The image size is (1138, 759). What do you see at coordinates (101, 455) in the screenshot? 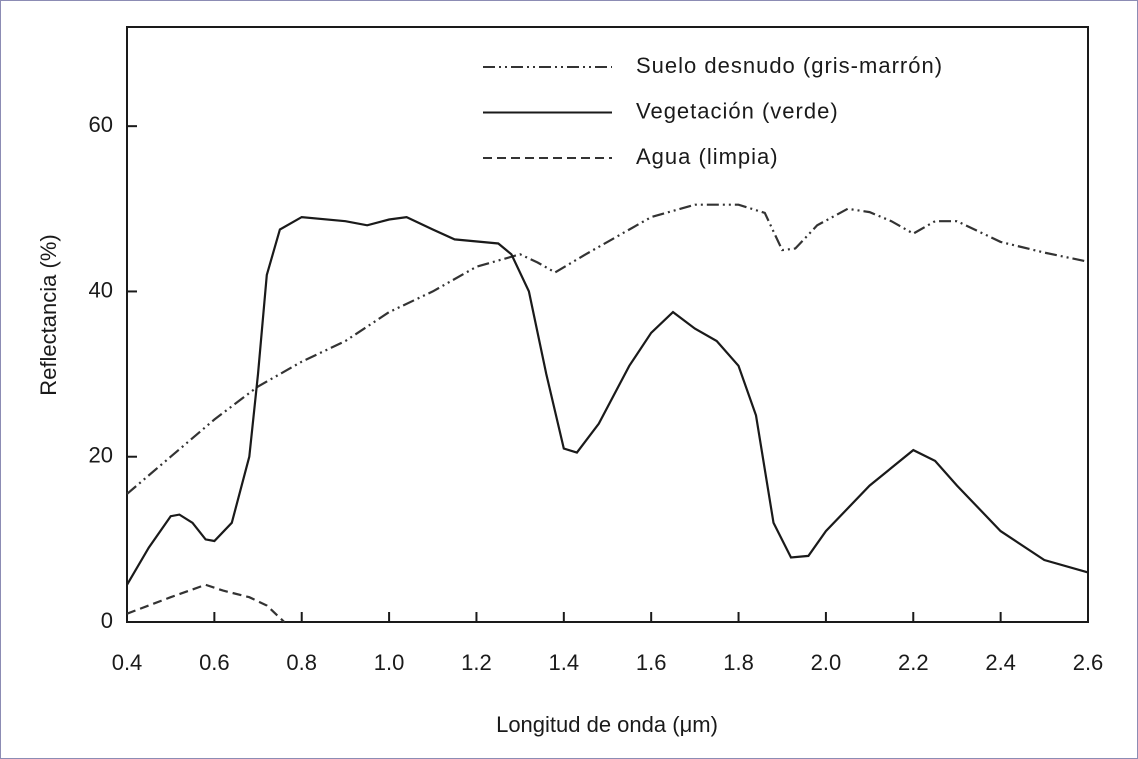
I see `y-tick-label: 20` at bounding box center [101, 455].